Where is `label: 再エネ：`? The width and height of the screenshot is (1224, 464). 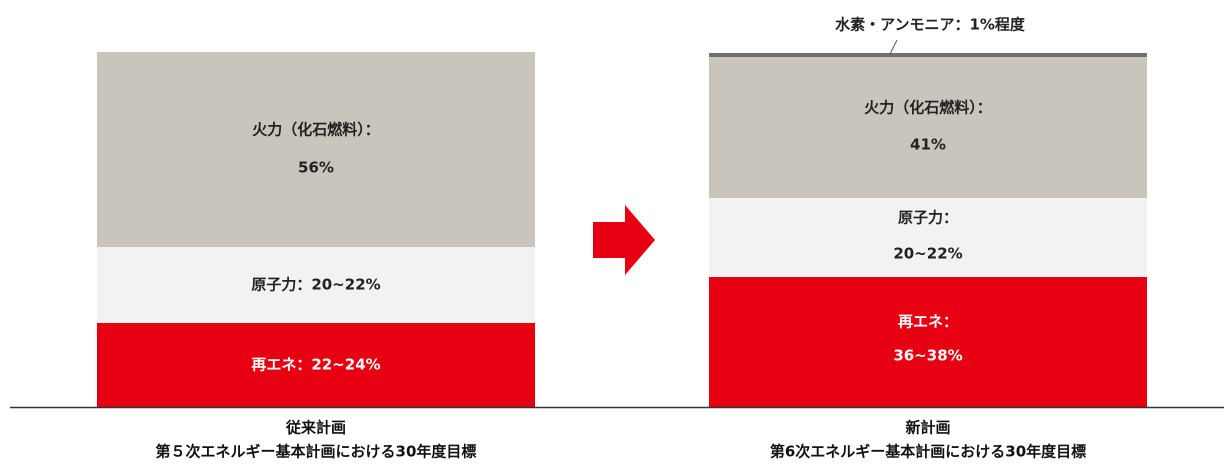
label: 再エネ： is located at coordinates (928, 322).